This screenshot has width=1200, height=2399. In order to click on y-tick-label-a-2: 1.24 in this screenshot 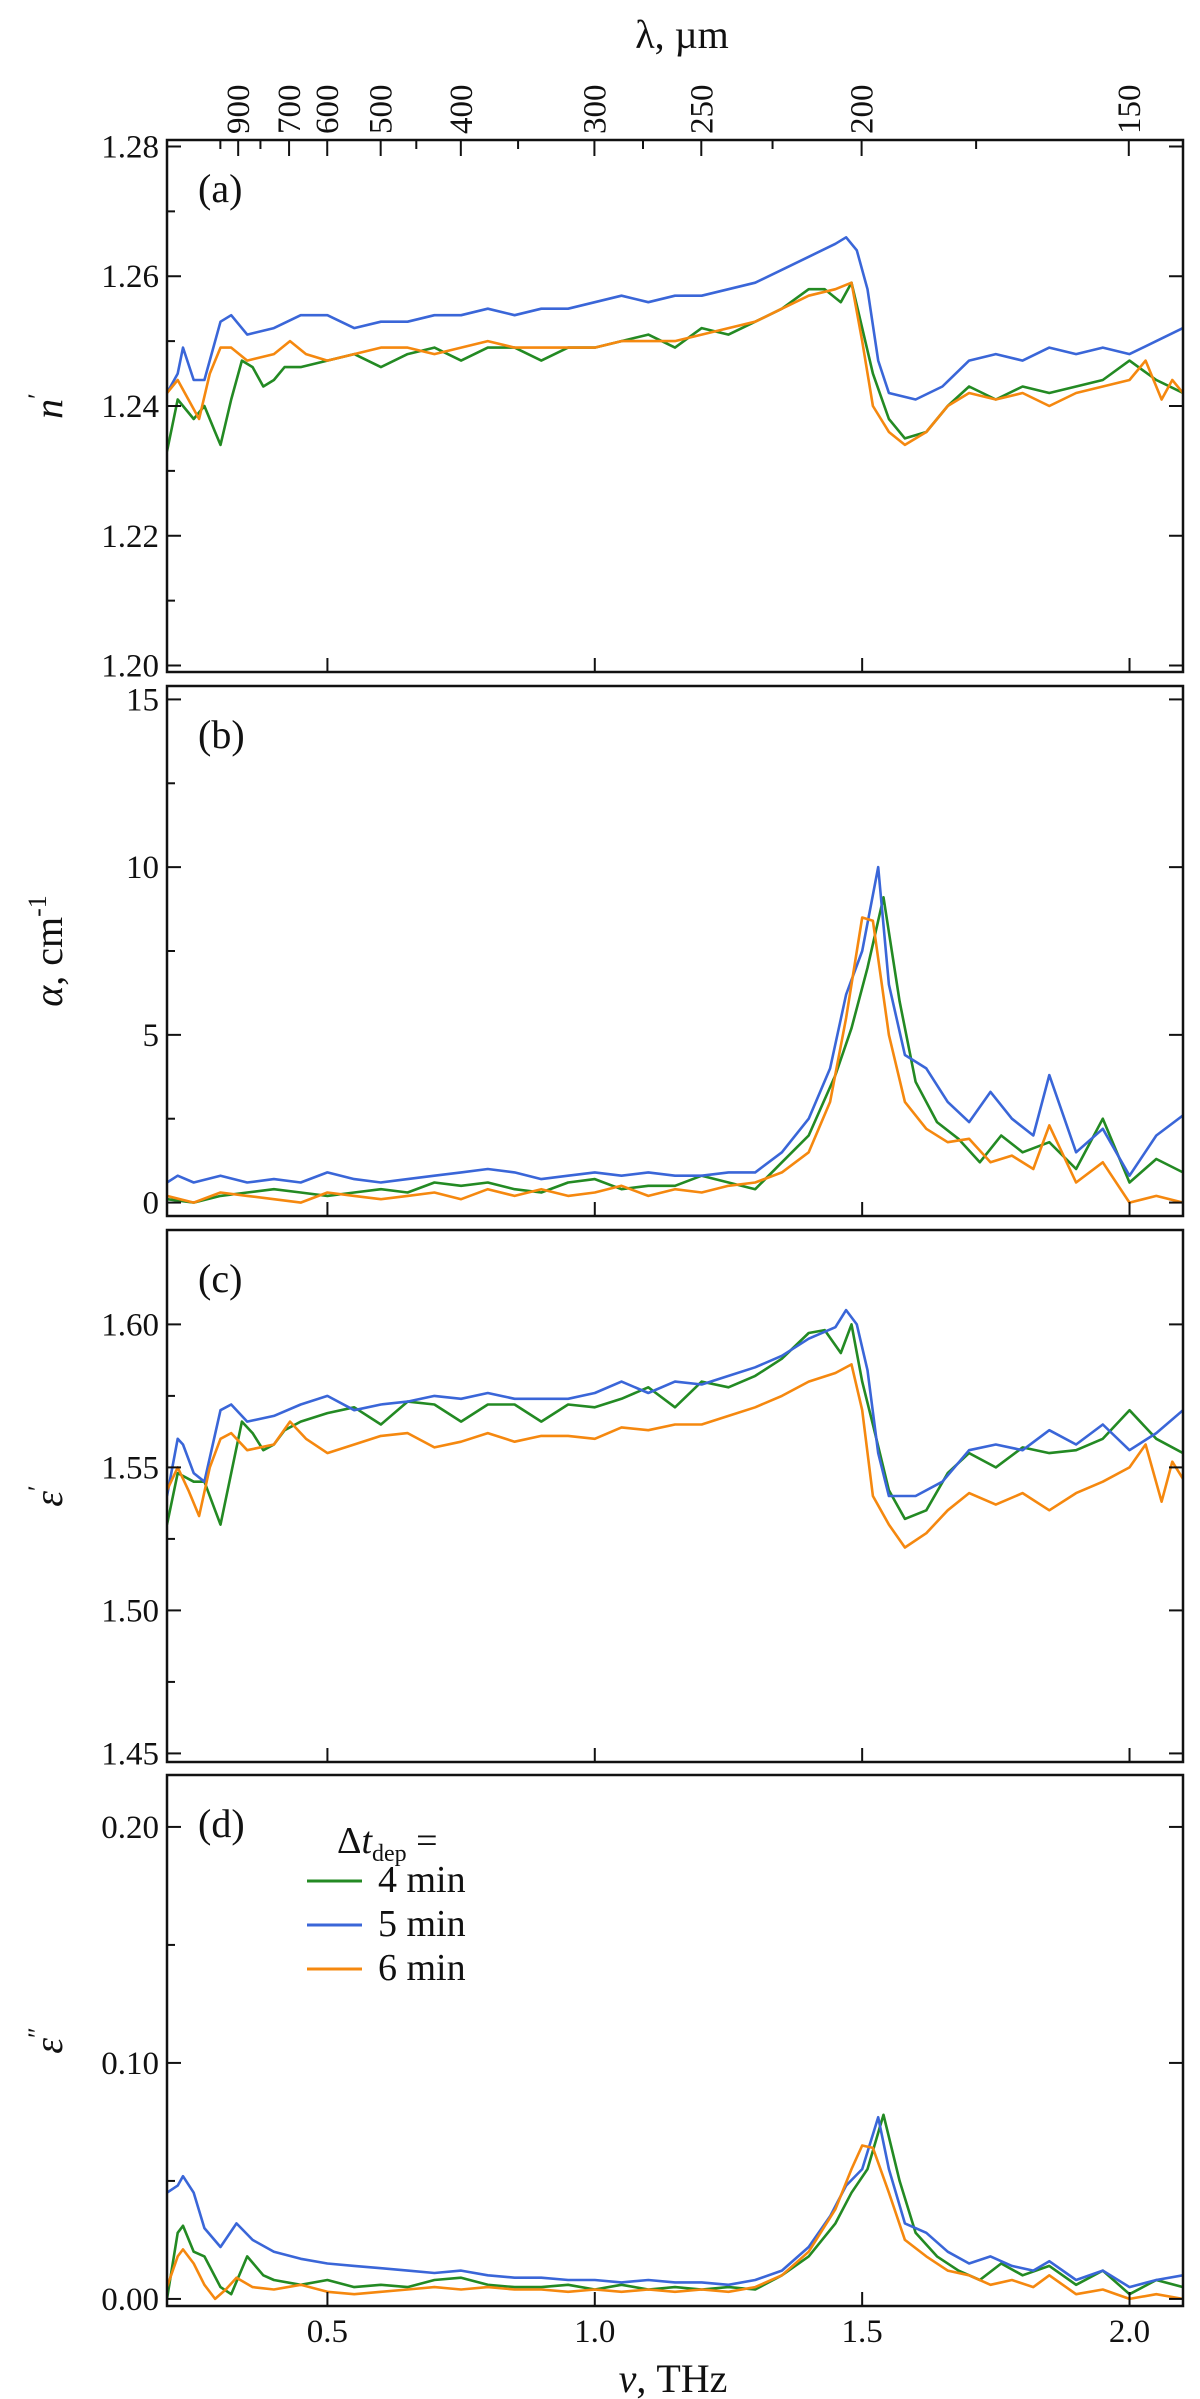, I will do `click(130, 407)`.